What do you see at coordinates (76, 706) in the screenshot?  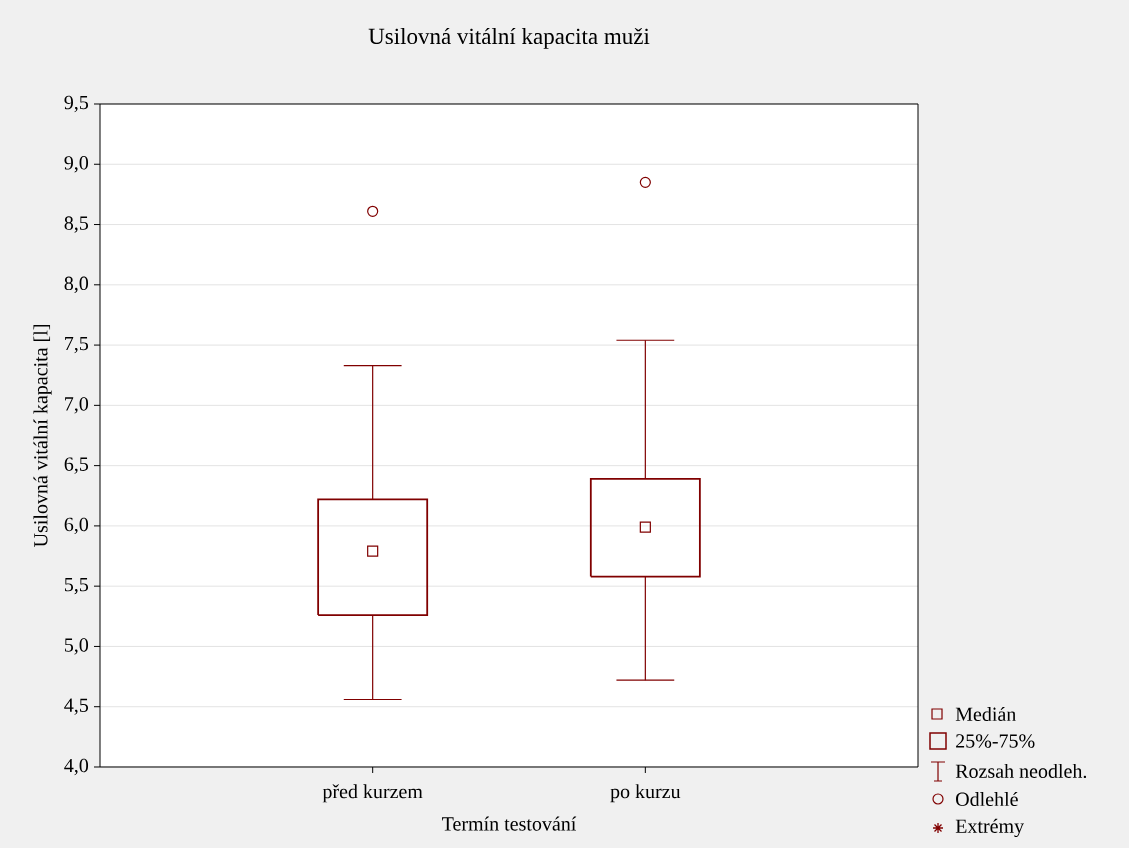 I see `y-tick-label: 4,5` at bounding box center [76, 706].